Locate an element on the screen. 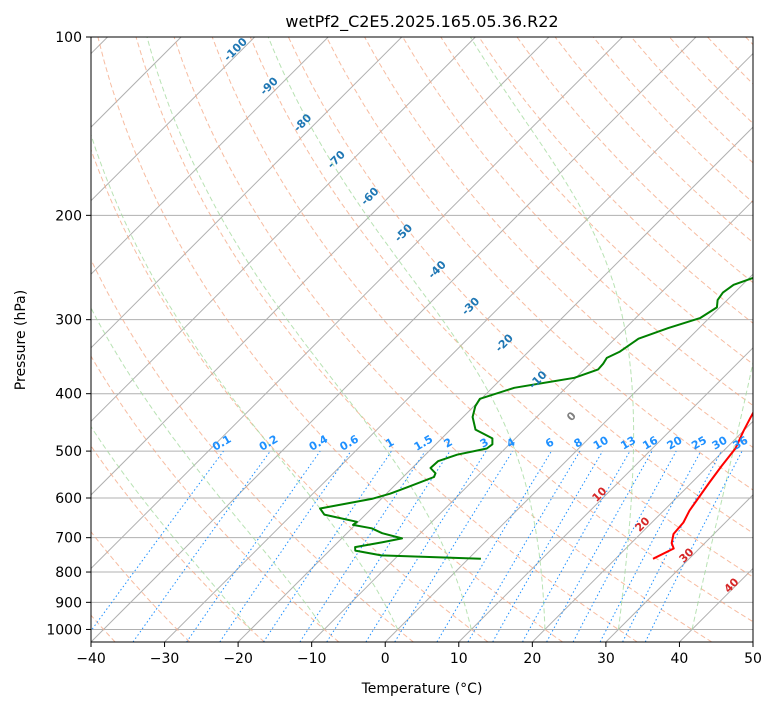  x-tick-label: −20 is located at coordinates (238, 659).